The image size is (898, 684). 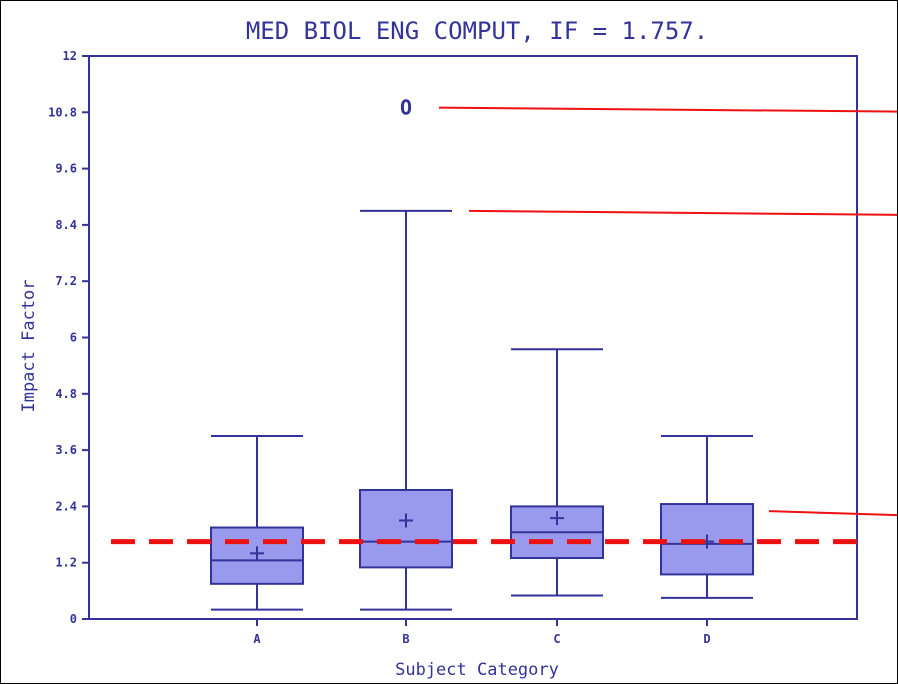 I want to click on y-tick-label: 0, so click(x=73, y=619).